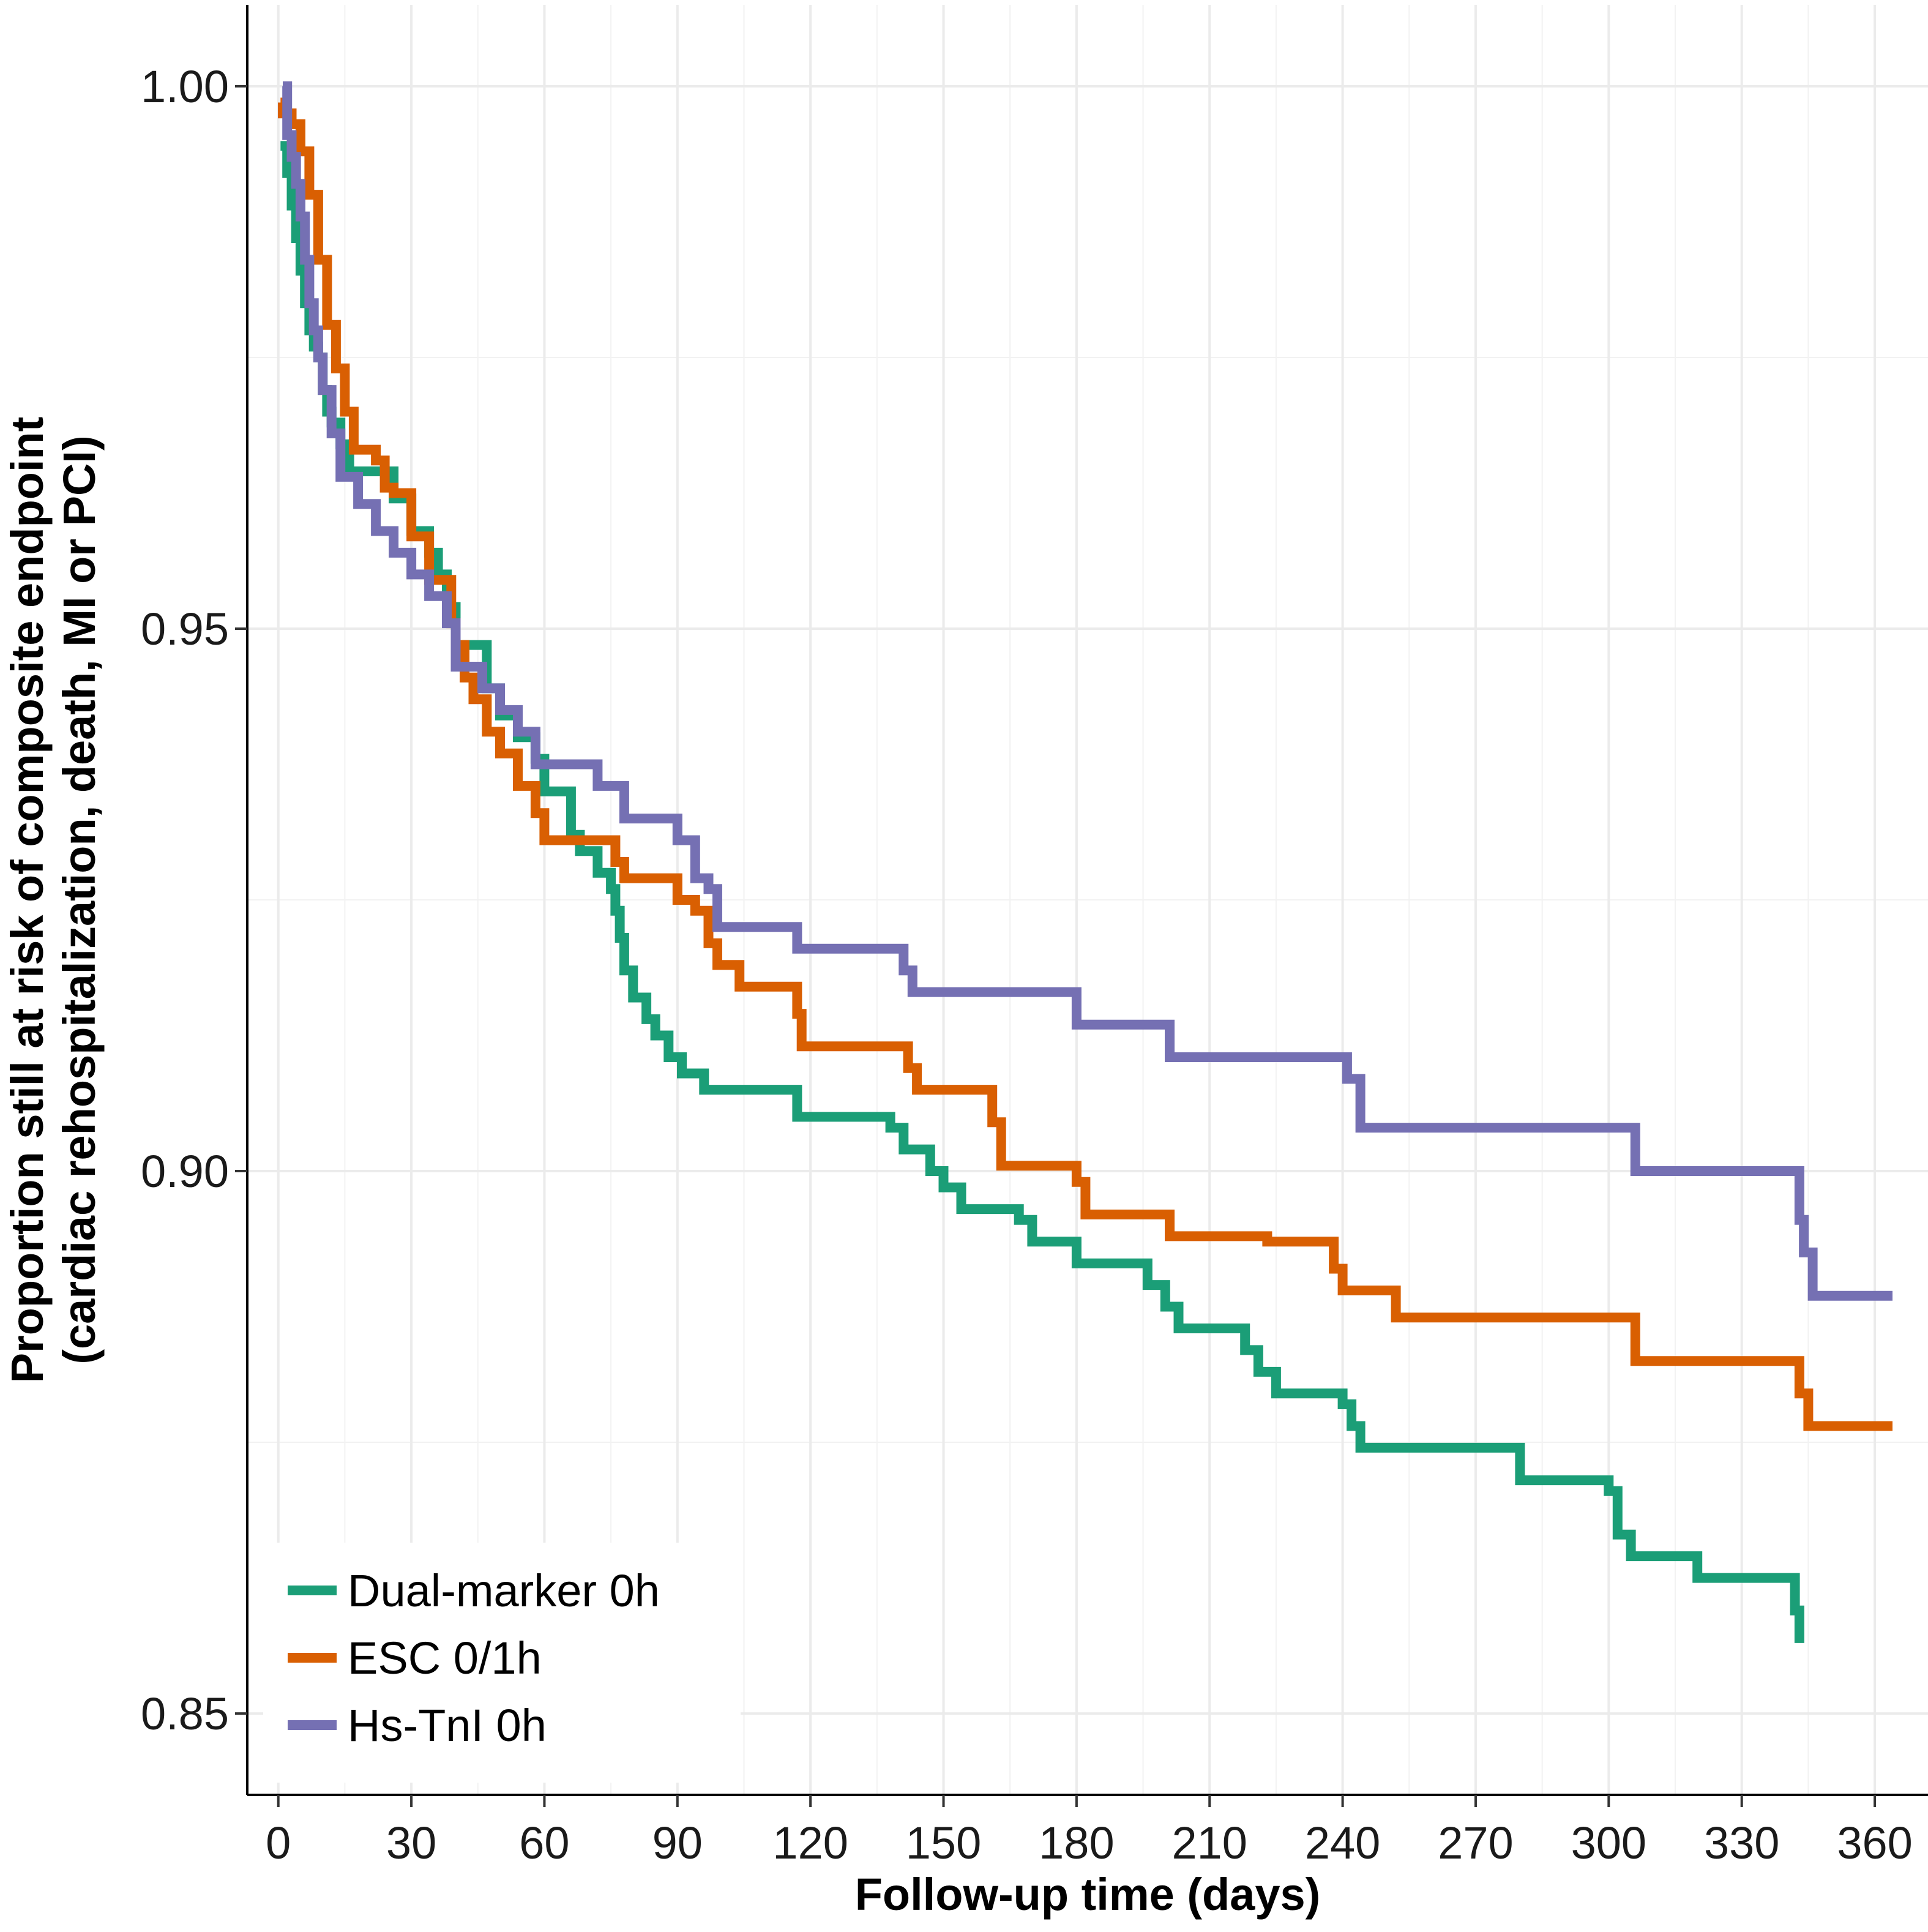  What do you see at coordinates (1874, 1843) in the screenshot?
I see `x-tick-label: 360` at bounding box center [1874, 1843].